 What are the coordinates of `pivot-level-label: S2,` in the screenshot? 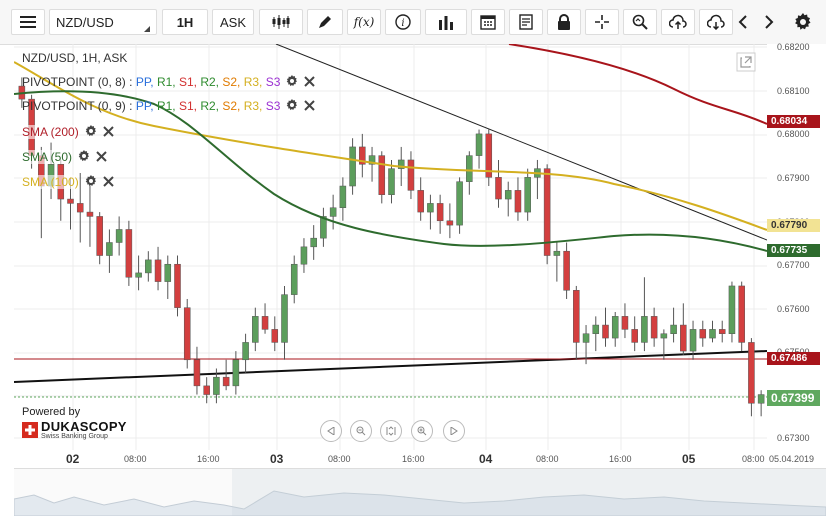 It's located at (233, 82).